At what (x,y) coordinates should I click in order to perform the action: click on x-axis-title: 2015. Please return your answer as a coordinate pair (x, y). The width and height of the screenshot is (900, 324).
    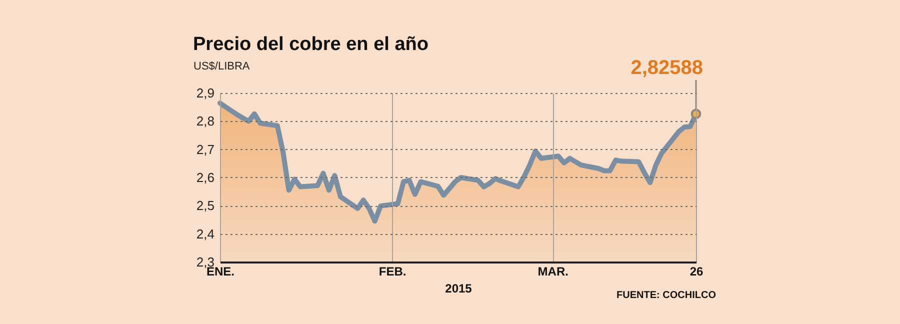
    Looking at the image, I should click on (458, 289).